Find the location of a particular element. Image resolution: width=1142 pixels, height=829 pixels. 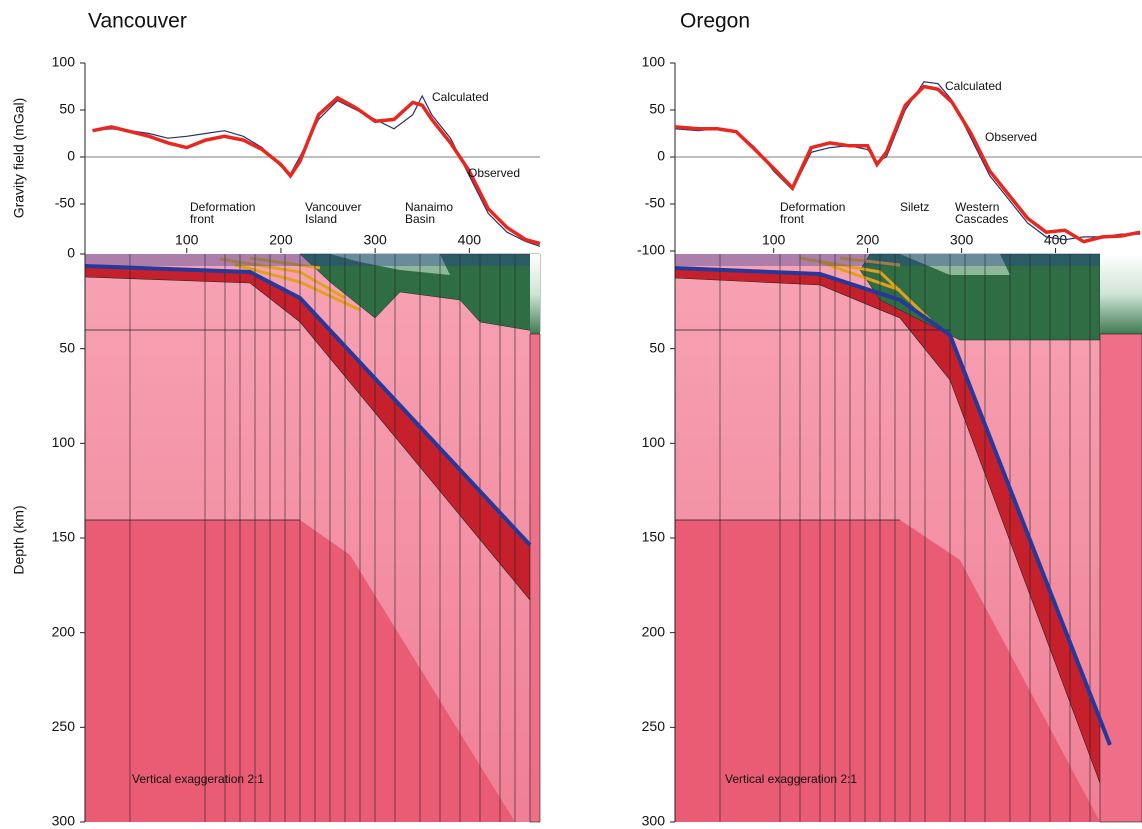

crust-light is located at coordinates (955, 264).